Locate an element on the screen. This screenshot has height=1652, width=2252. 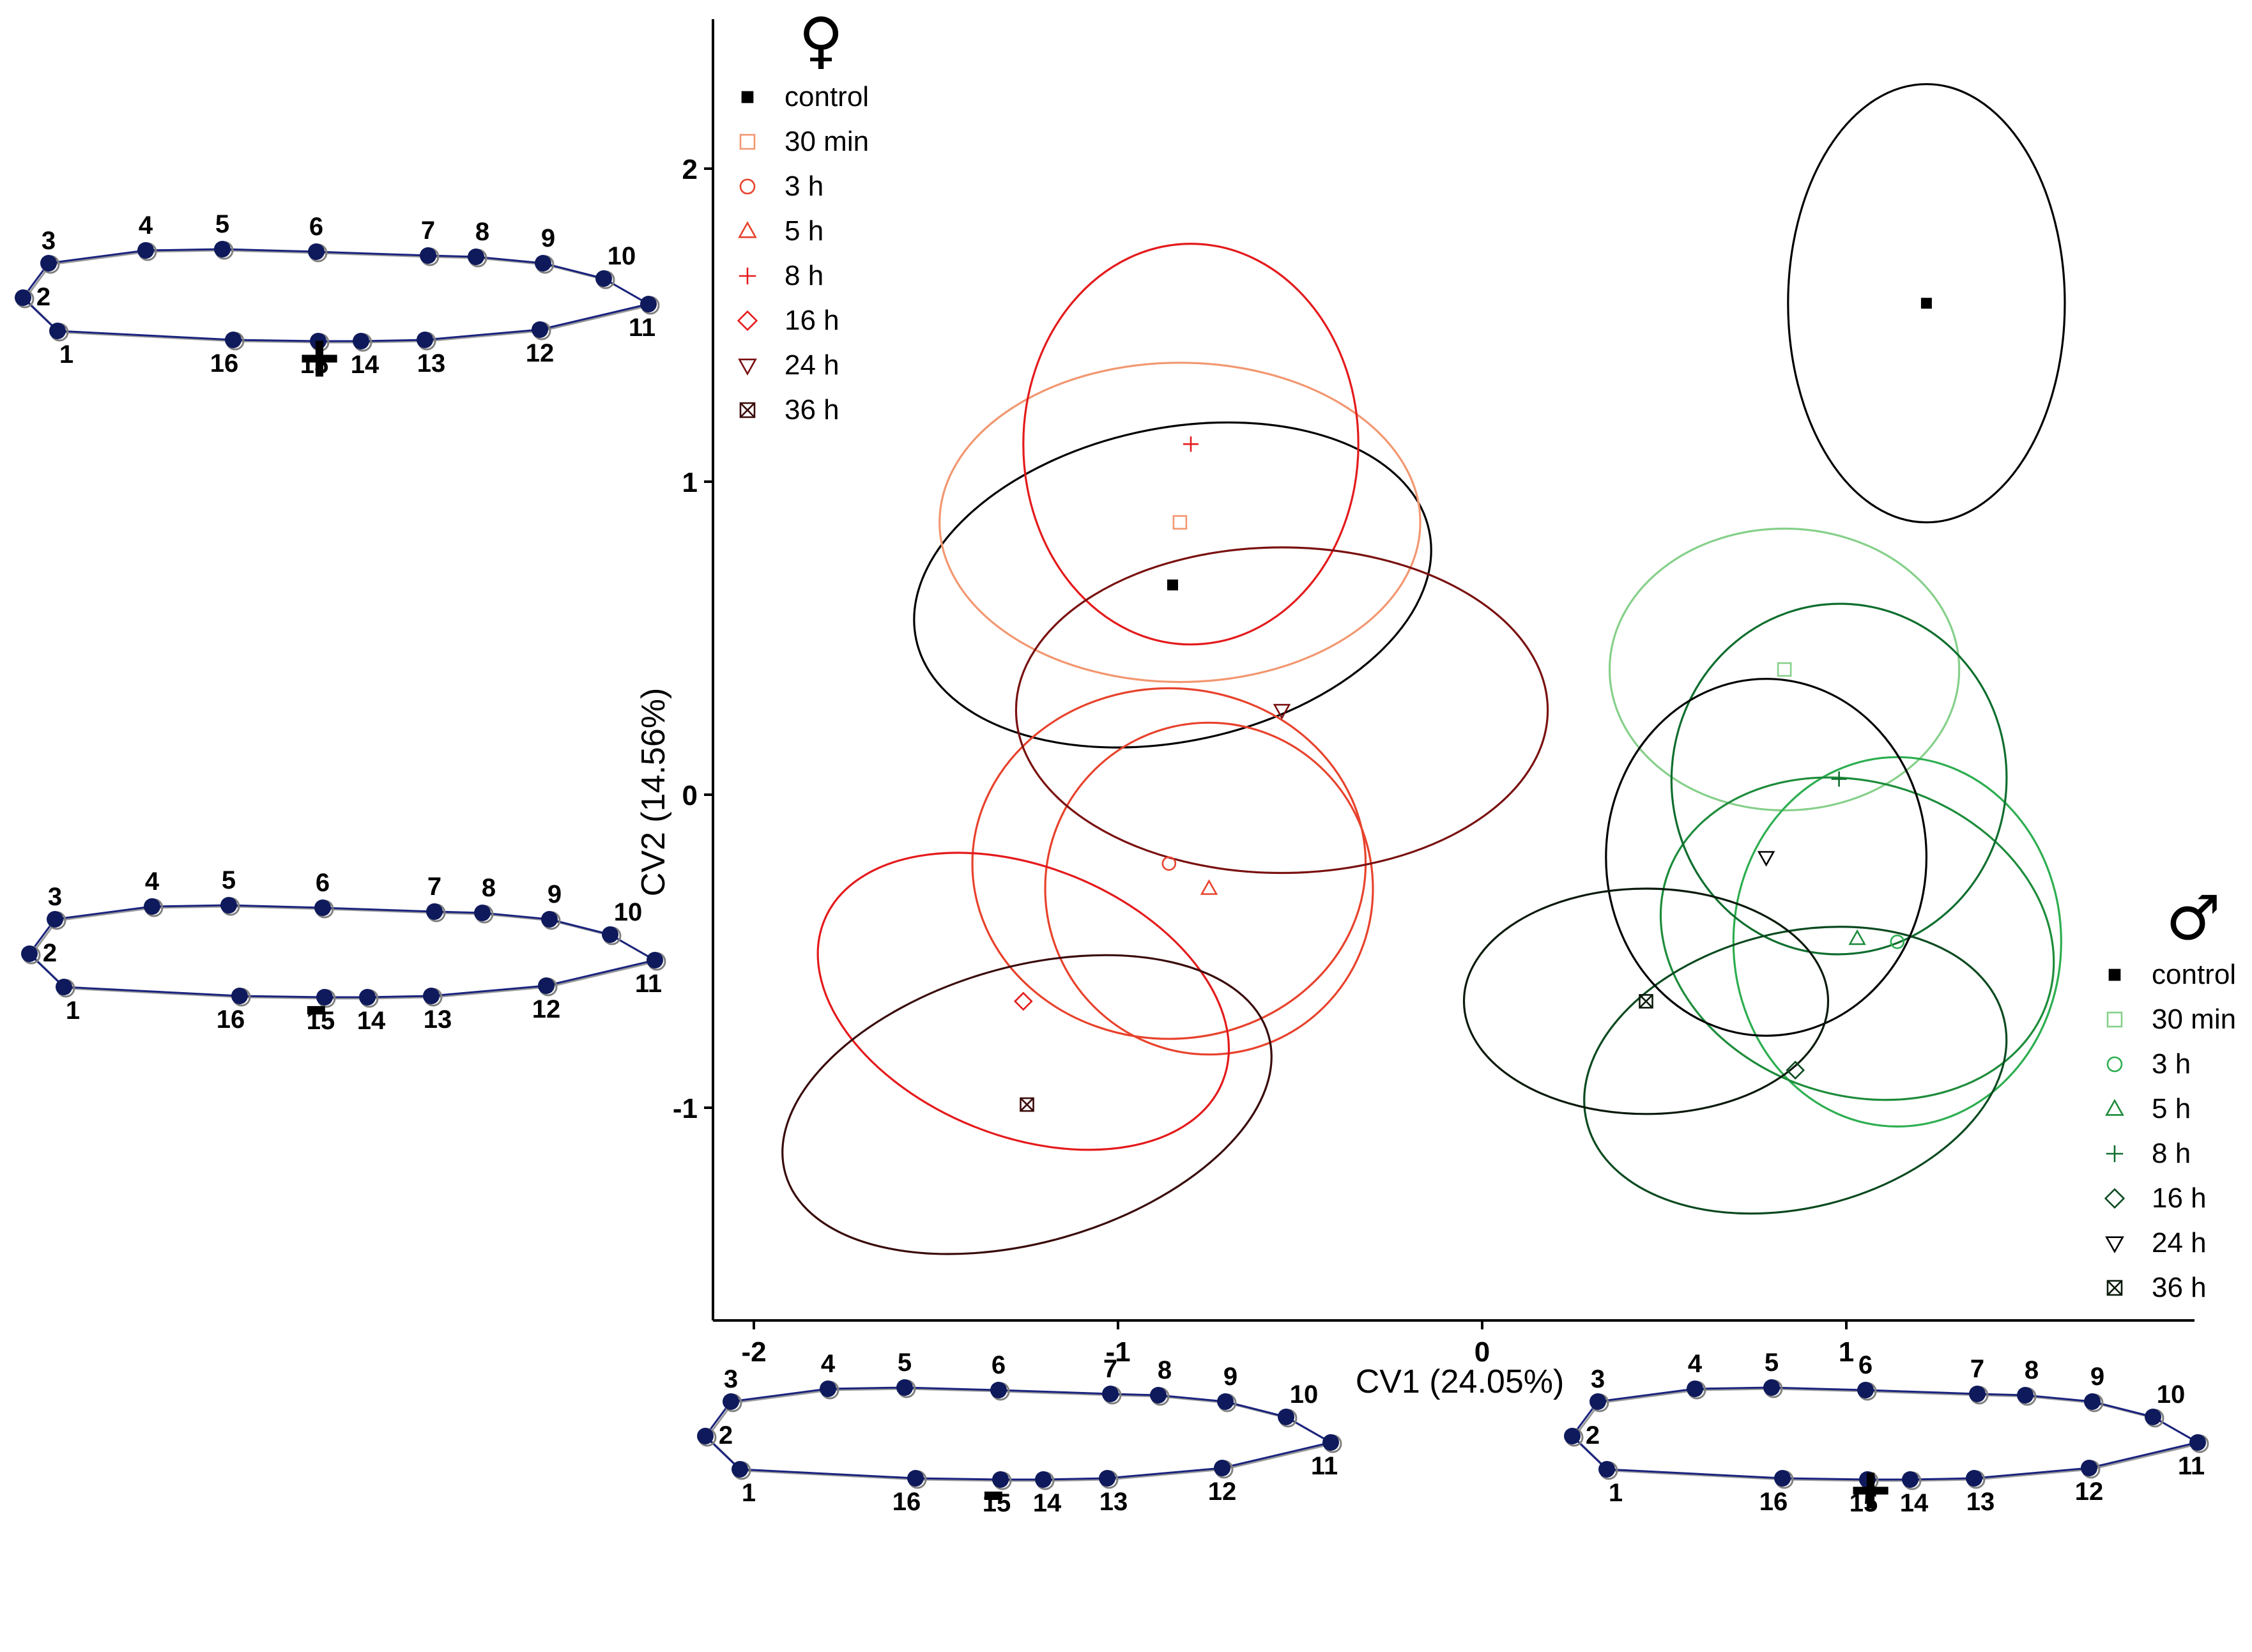
legend-entry-female-24-h: 24 h is located at coordinates (788, 365).